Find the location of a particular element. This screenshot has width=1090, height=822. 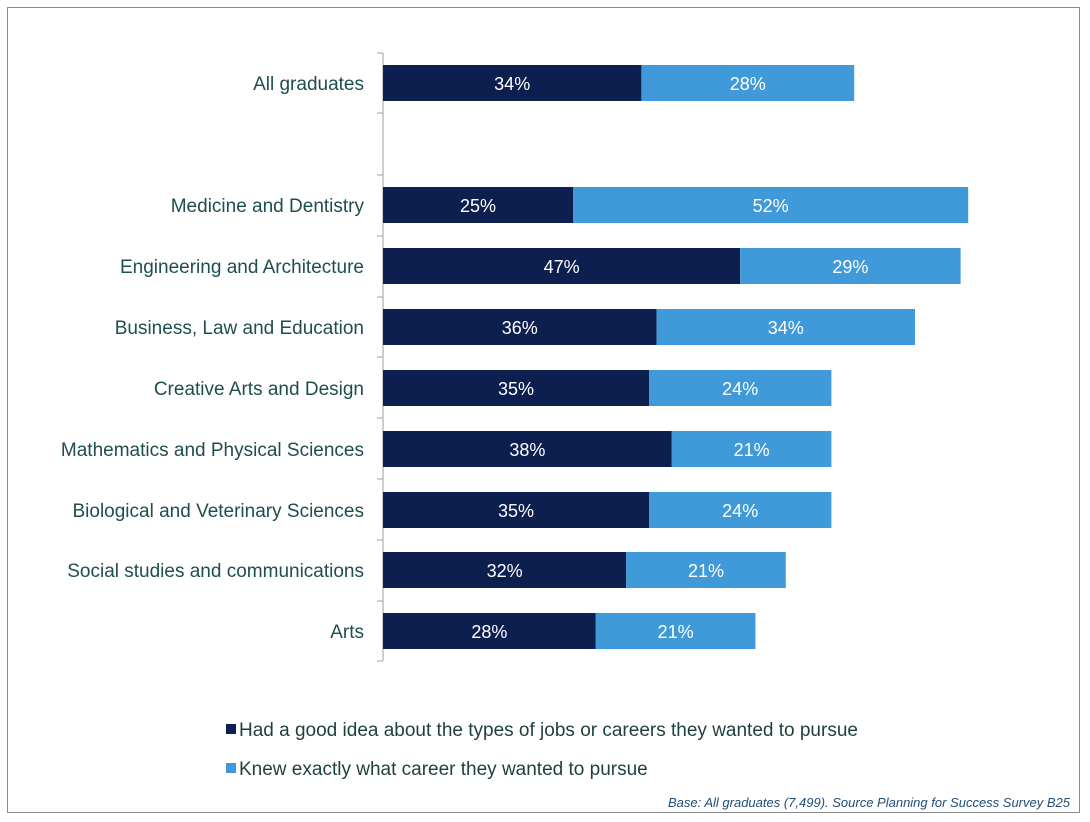

bar-label-knew-exactly: 34% is located at coordinates (786, 328).